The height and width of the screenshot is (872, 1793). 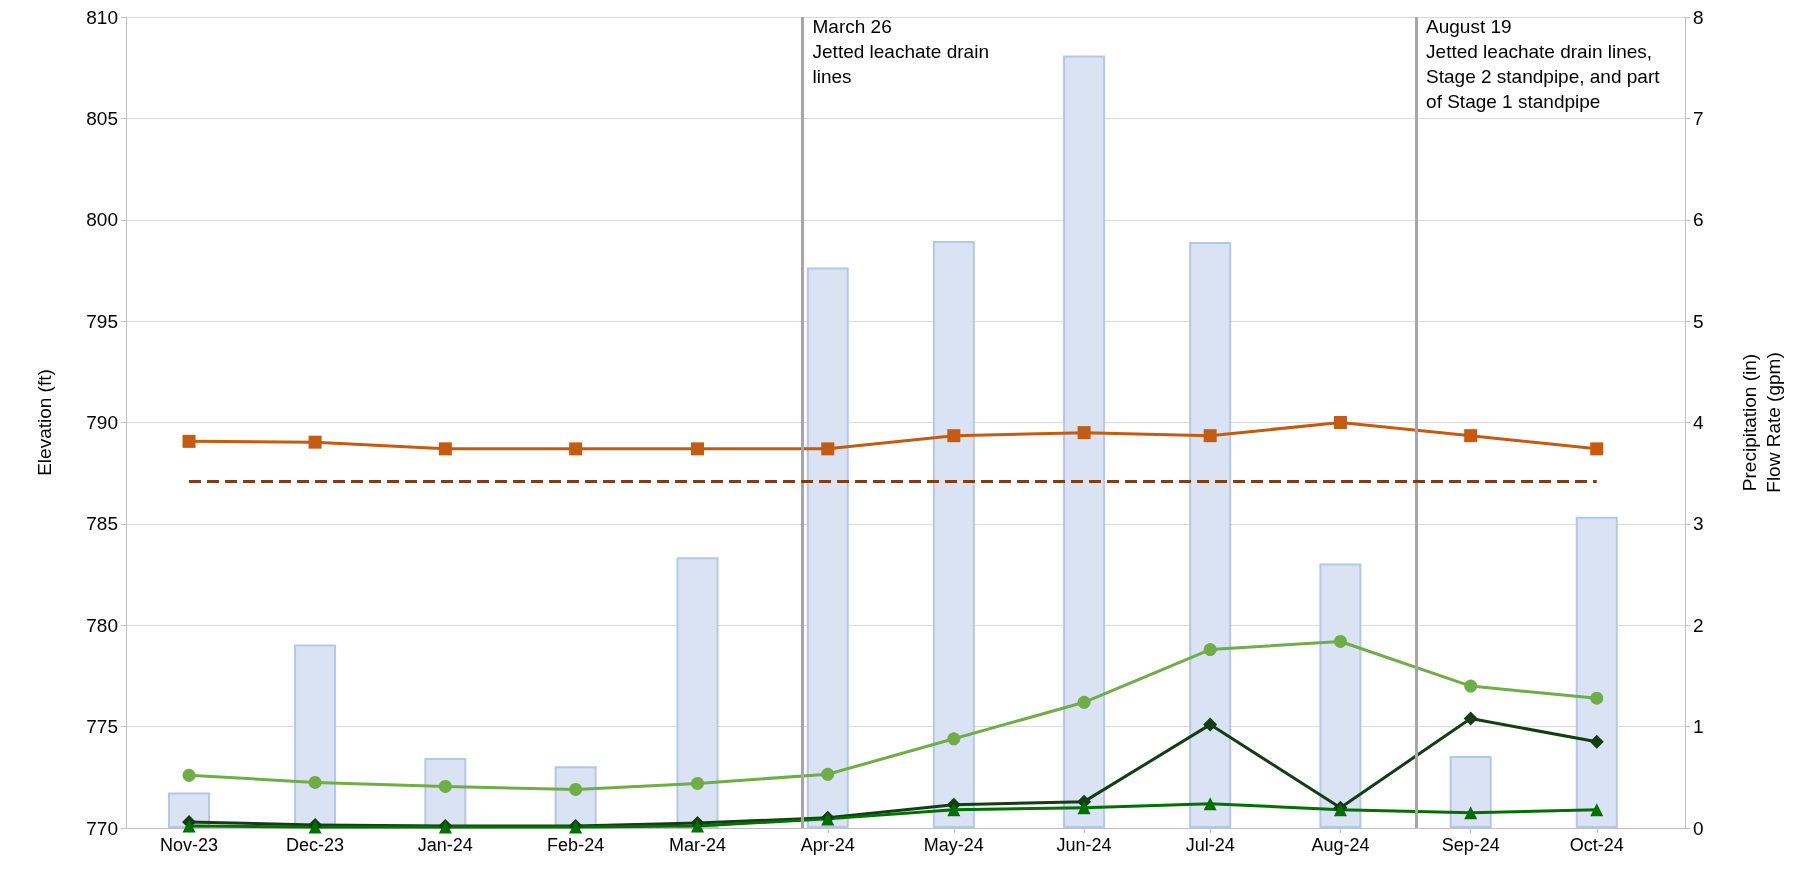 What do you see at coordinates (1340, 845) in the screenshot?
I see `x-tick-label: Aug-24` at bounding box center [1340, 845].